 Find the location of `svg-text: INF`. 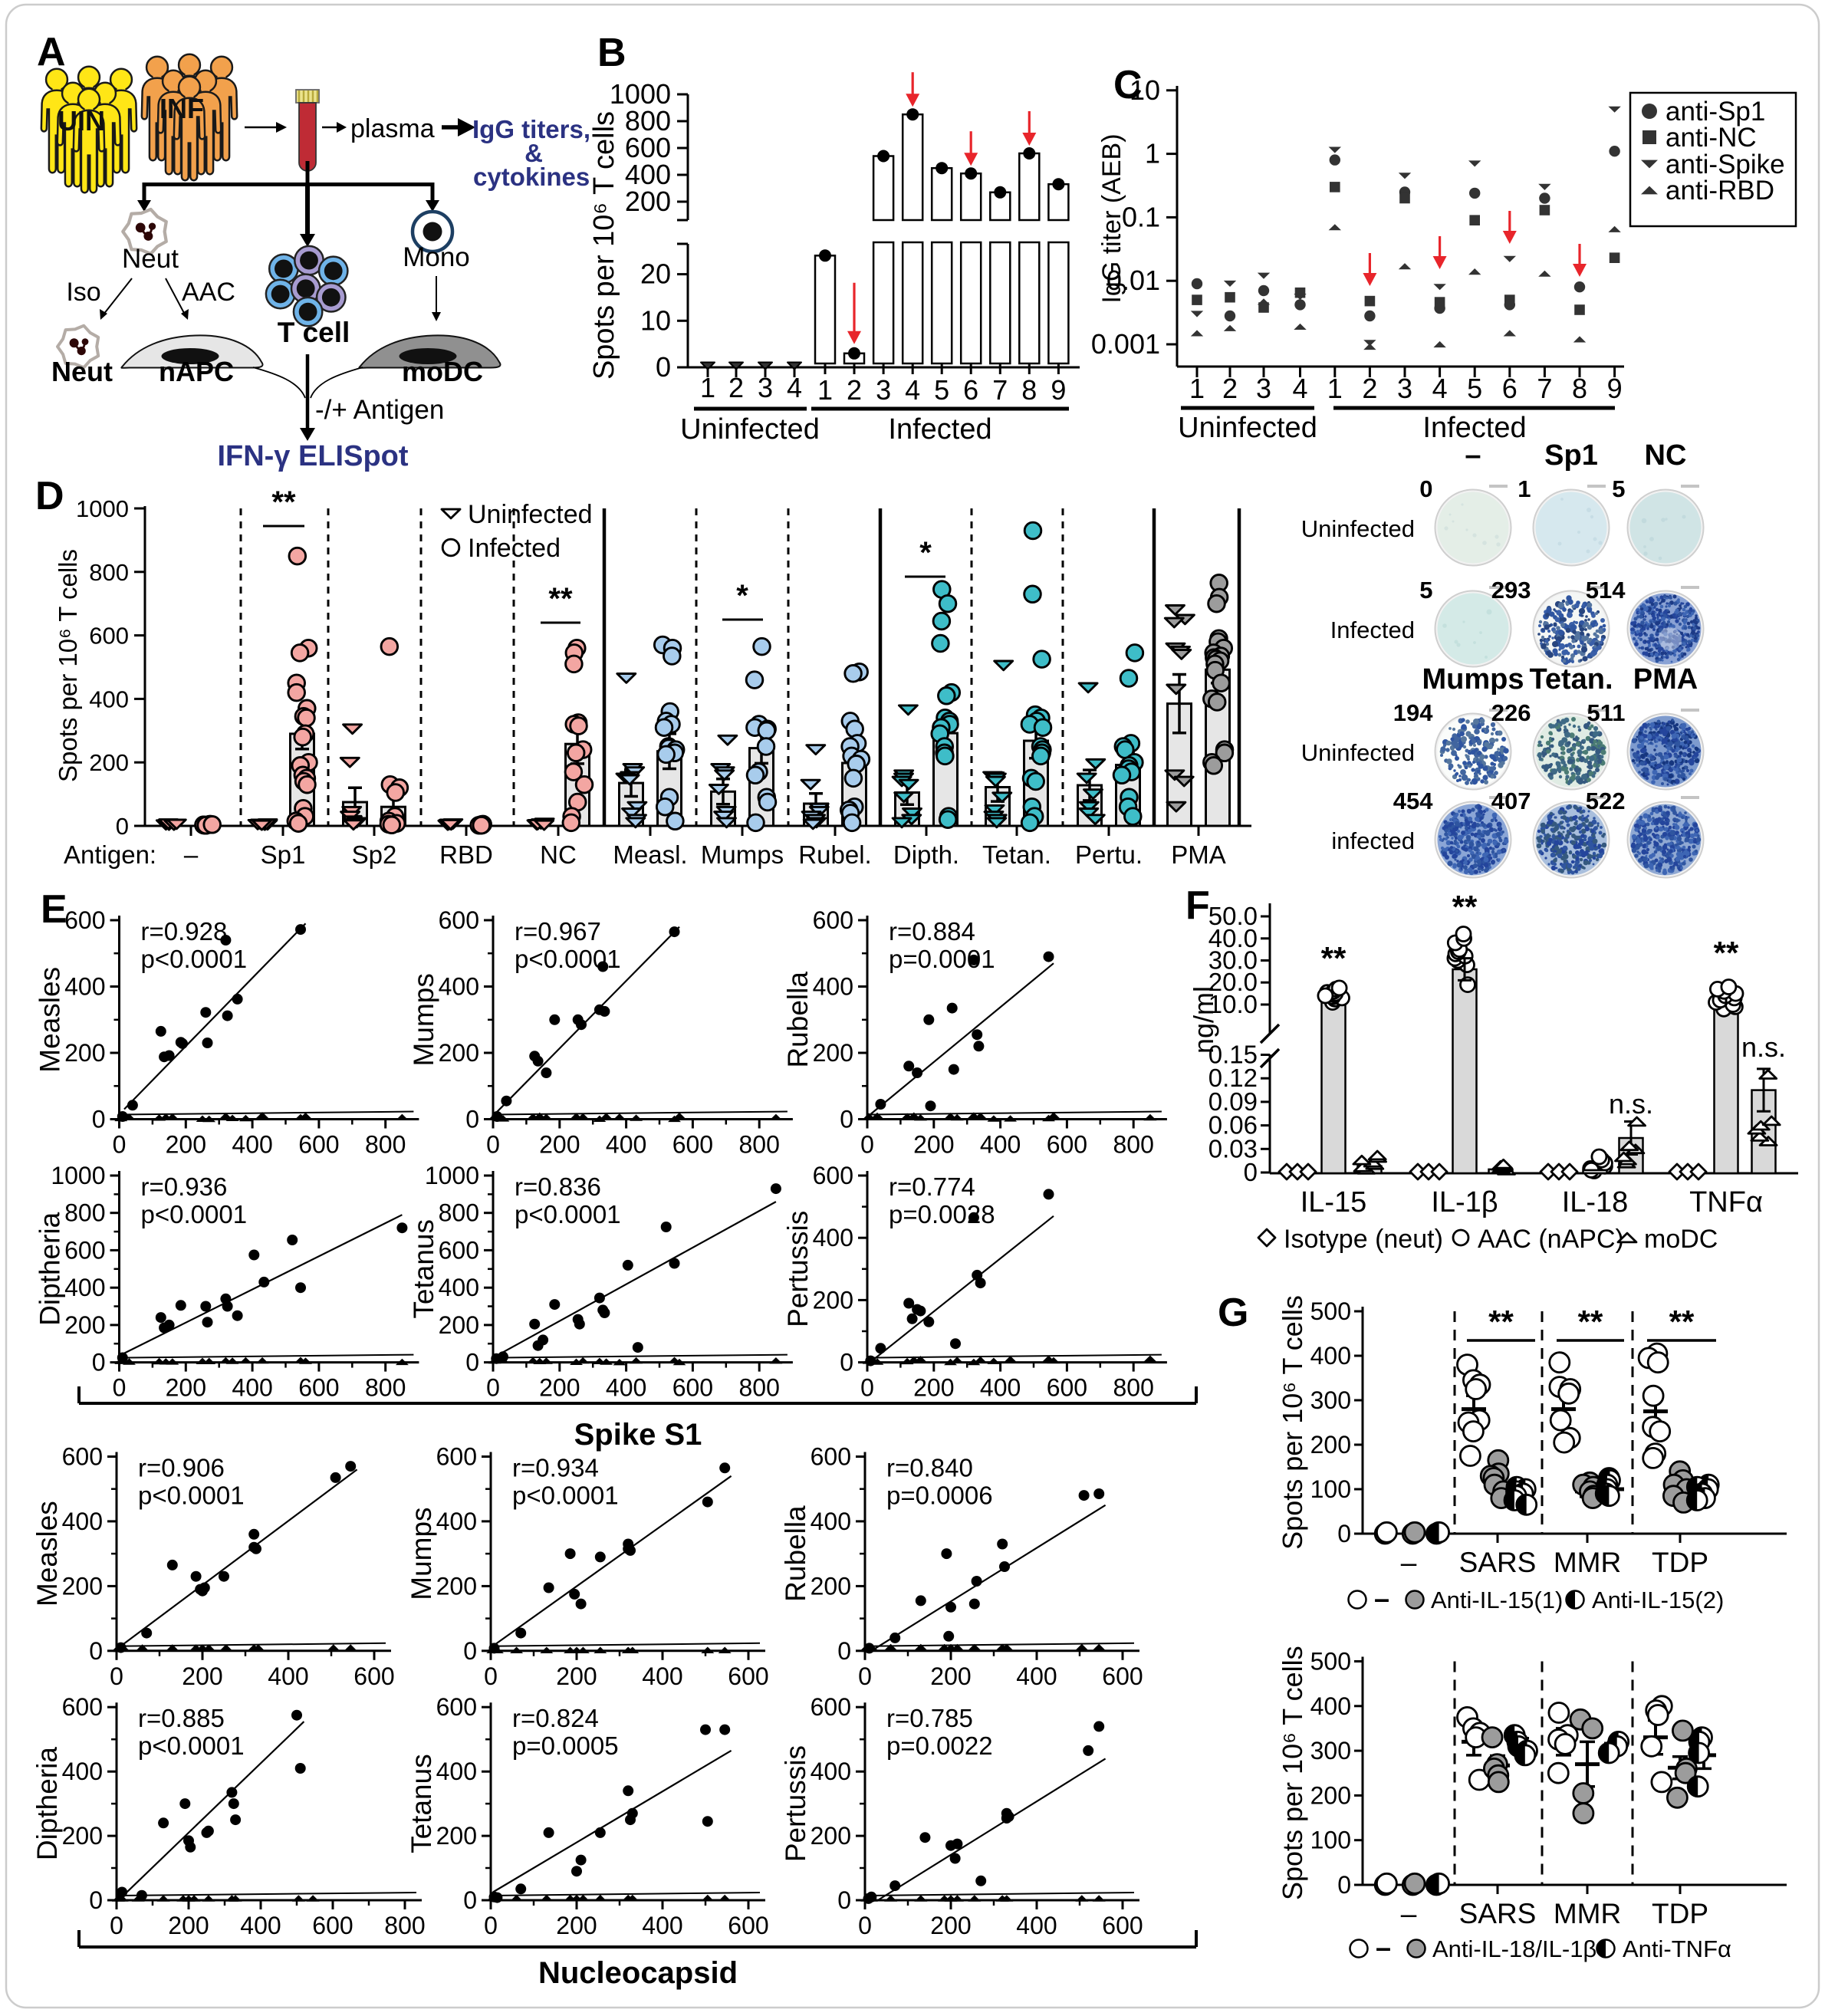

svg-text: INF is located at coordinates (181, 108).